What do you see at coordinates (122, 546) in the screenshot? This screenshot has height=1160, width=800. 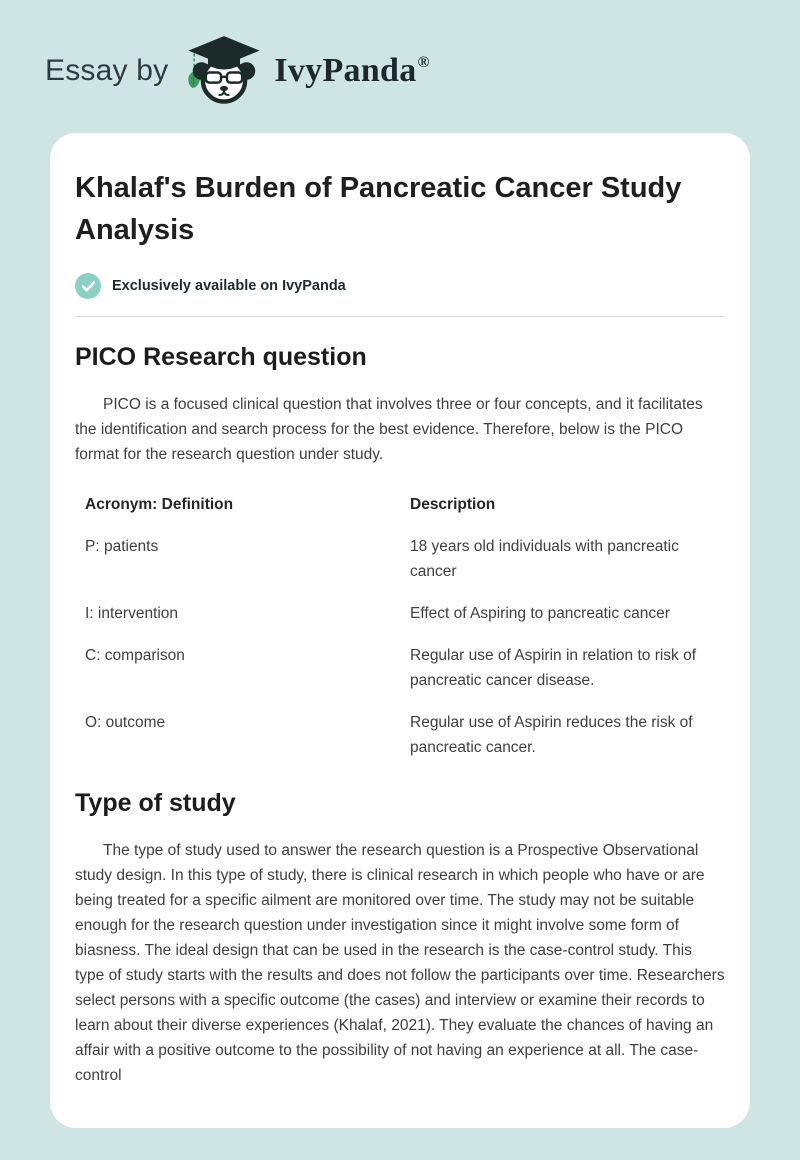 I see `table-row-p-acronym: P: patients` at bounding box center [122, 546].